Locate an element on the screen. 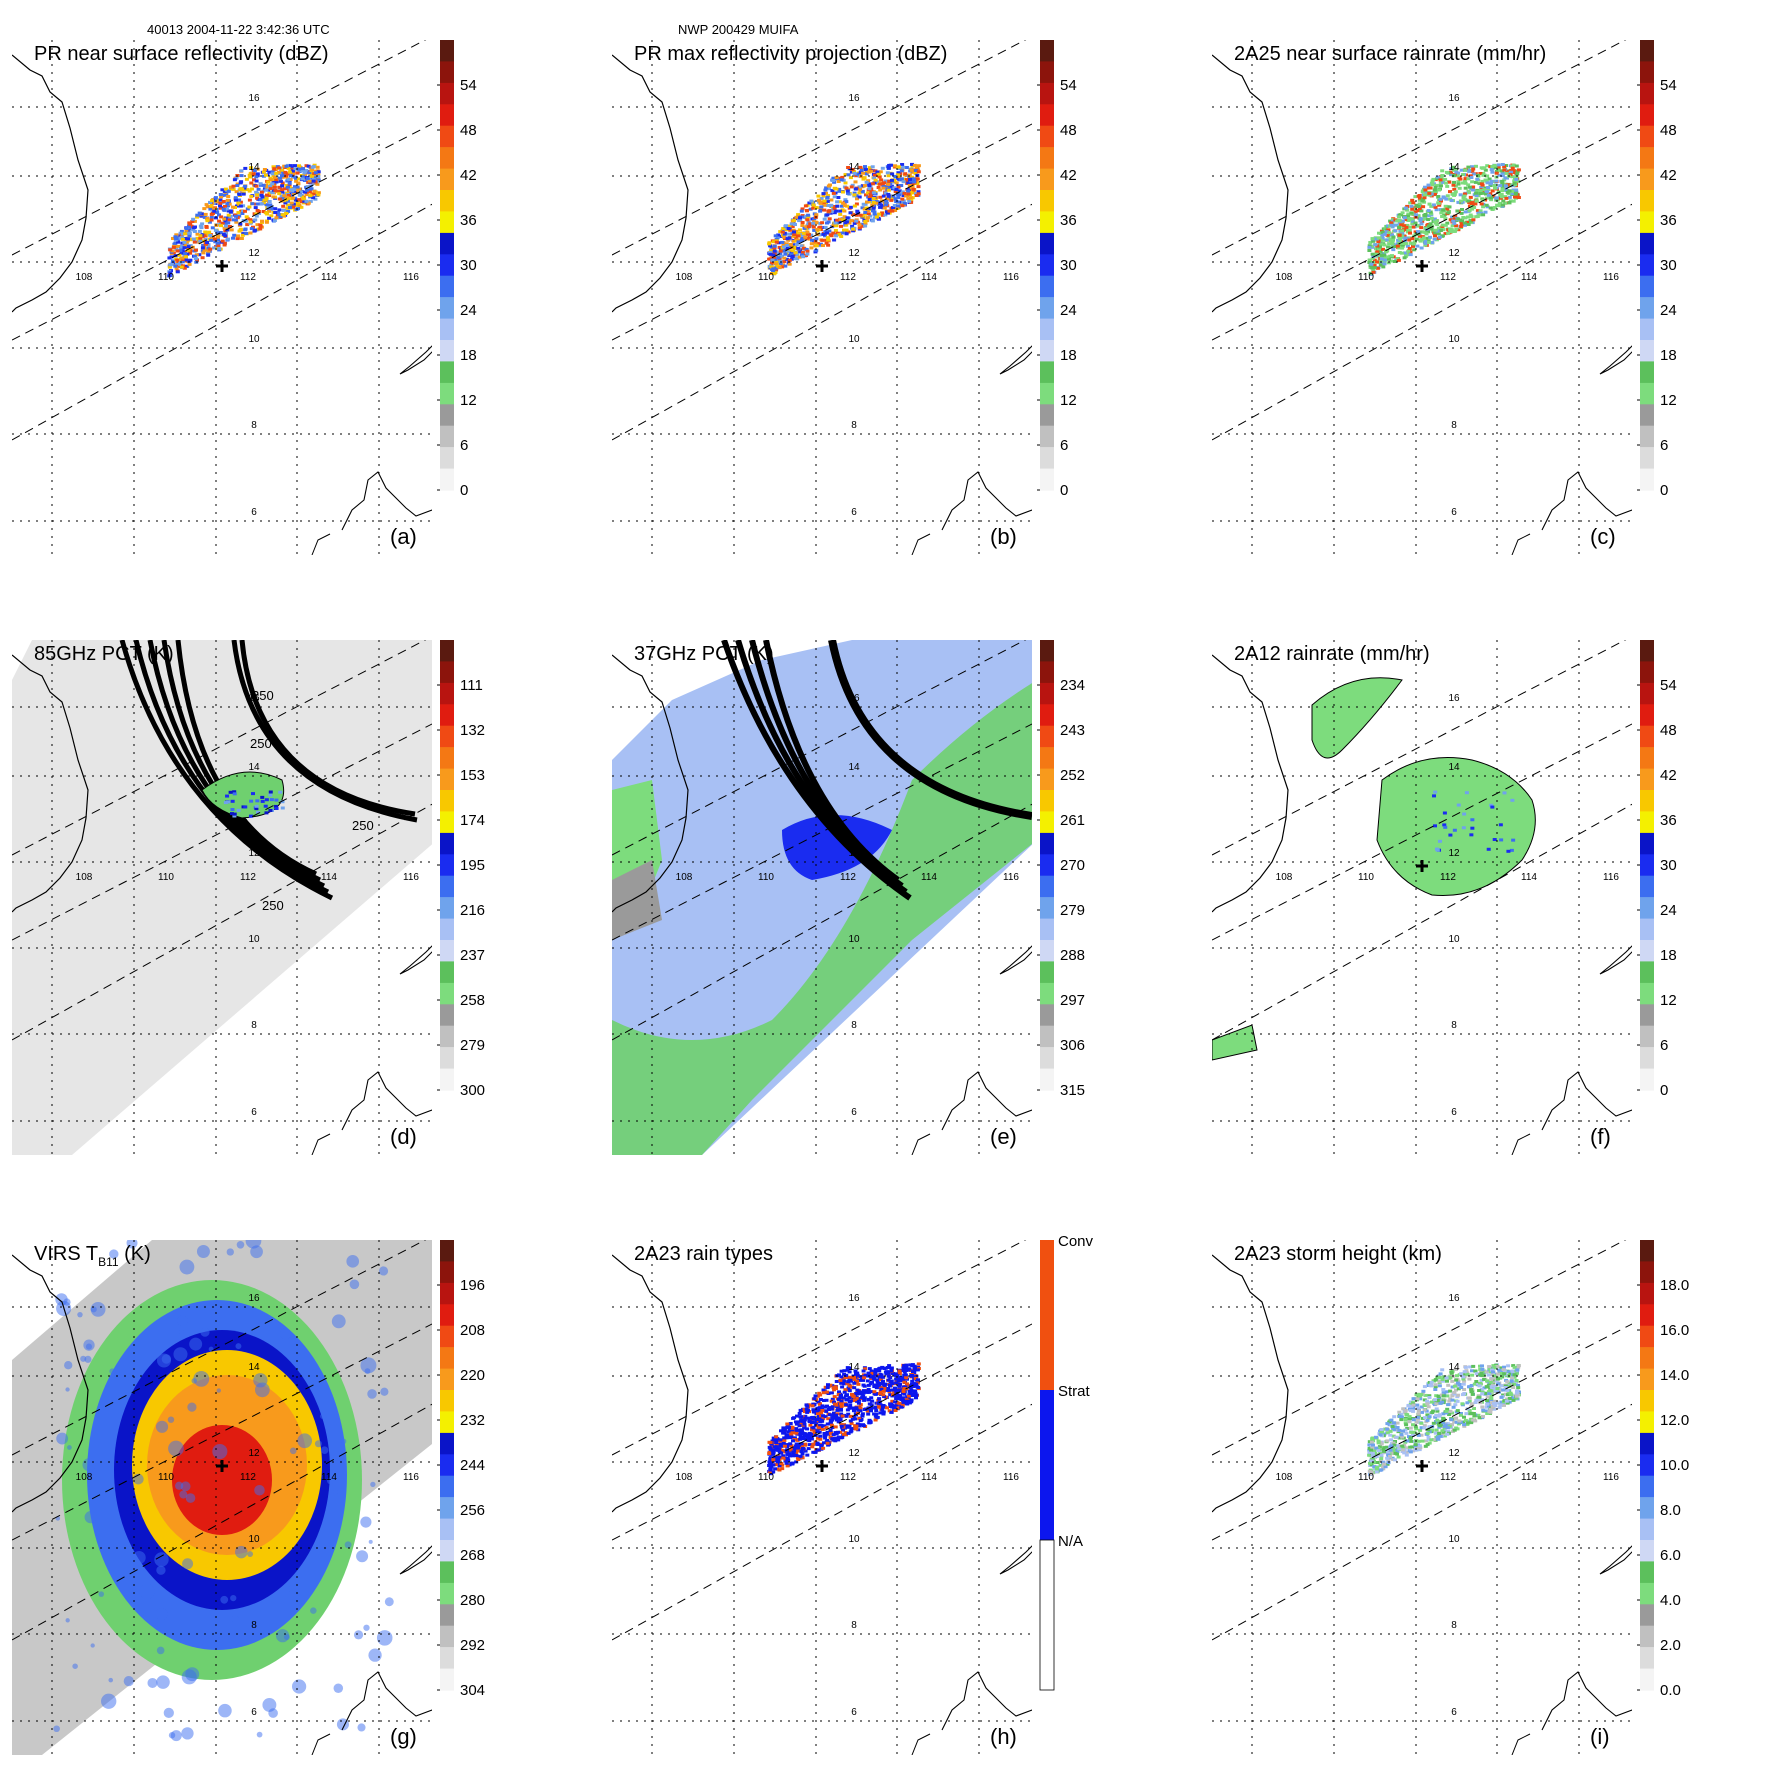 The width and height of the screenshot is (1771, 1771). colorbar-tick-label: 30 is located at coordinates (1068, 265).